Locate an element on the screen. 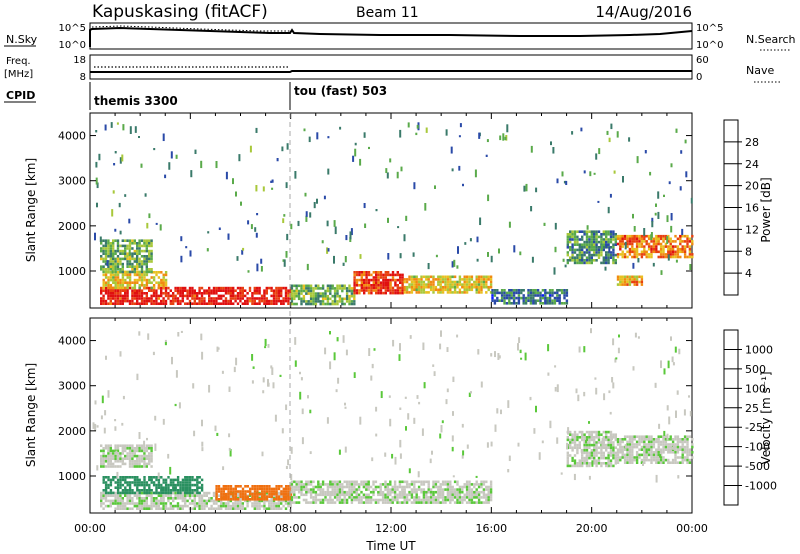 This screenshot has width=800, height=554. power-colorbar-tick-label: 4 is located at coordinates (748, 273).